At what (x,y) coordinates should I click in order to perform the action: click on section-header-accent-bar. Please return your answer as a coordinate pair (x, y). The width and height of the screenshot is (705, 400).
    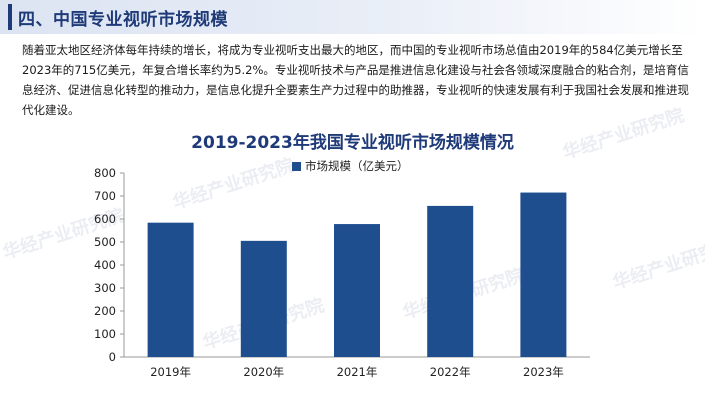
    Looking at the image, I should click on (10, 17).